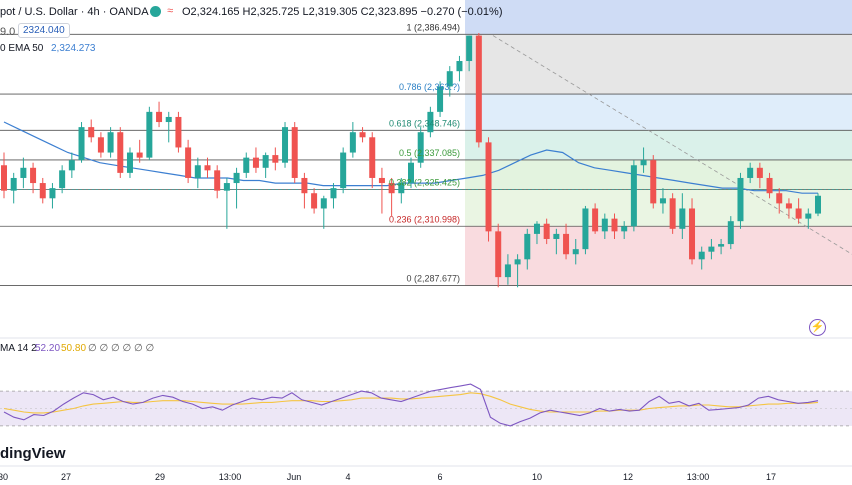  I want to click on rsi-line, so click(411, 405).